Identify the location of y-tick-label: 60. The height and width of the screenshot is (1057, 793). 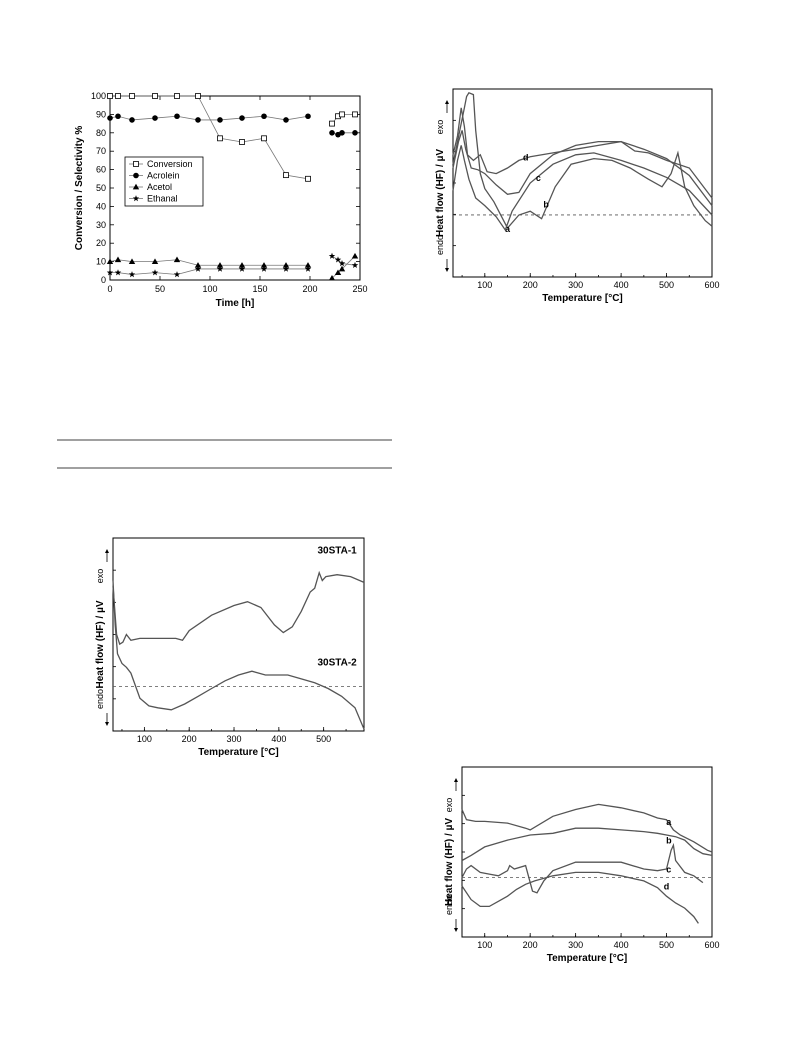
(101, 170).